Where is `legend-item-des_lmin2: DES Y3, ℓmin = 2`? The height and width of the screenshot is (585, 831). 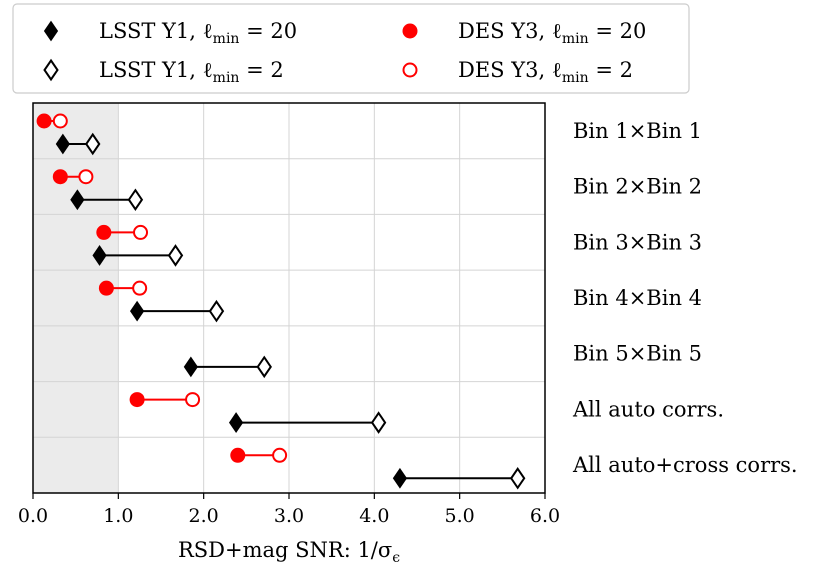 legend-item-des_lmin2: DES Y3, ℓmin = 2 is located at coordinates (517, 72).